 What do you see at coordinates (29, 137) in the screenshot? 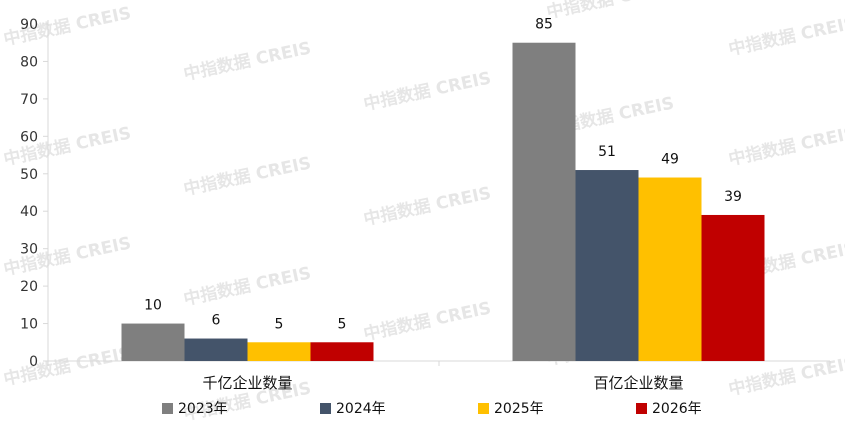
I see `y-tick-label: 60` at bounding box center [29, 137].